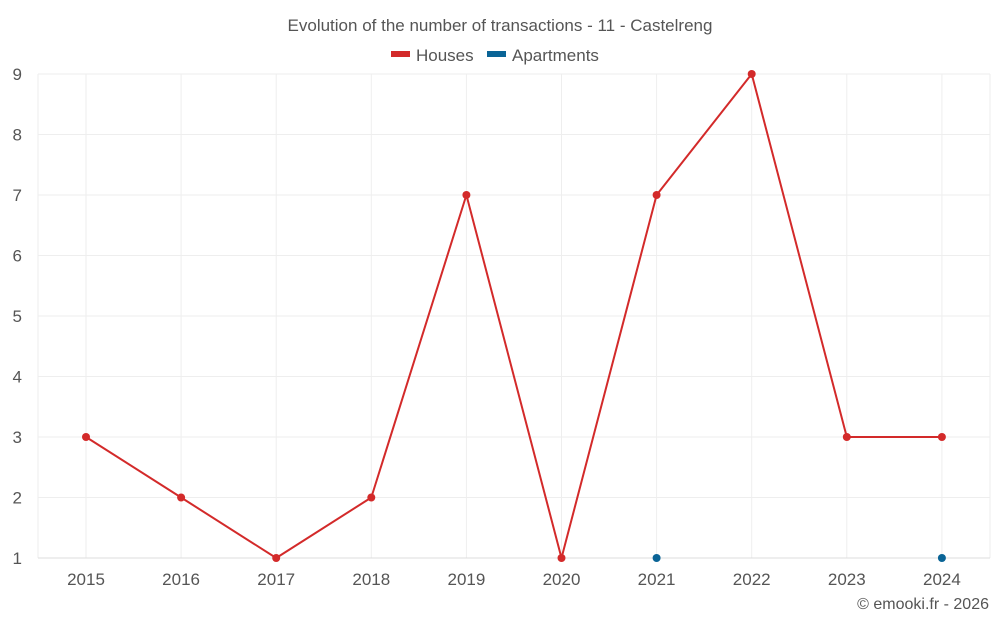 Image resolution: width=1000 pixels, height=625 pixels. What do you see at coordinates (562, 579) in the screenshot?
I see `x-tick-label: 2020` at bounding box center [562, 579].